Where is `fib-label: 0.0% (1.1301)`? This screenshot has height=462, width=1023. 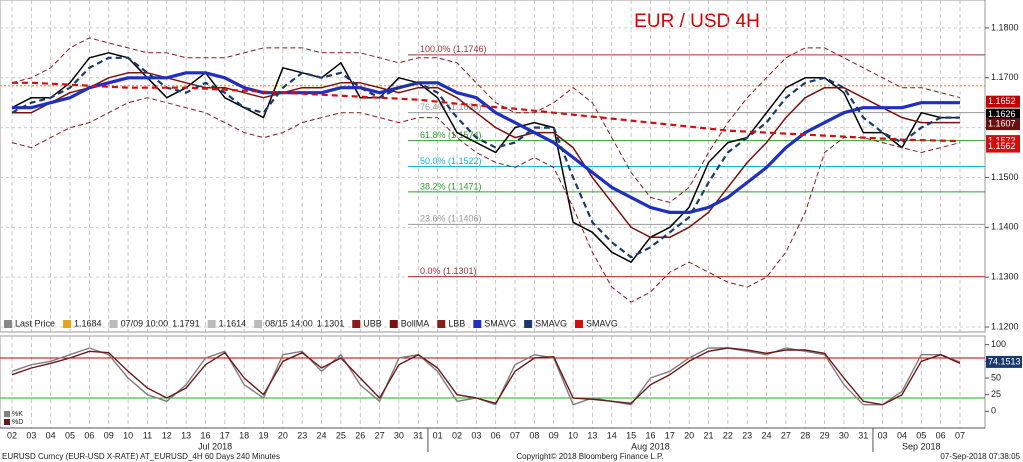
fib-label: 0.0% (1.1301) is located at coordinates (448, 271).